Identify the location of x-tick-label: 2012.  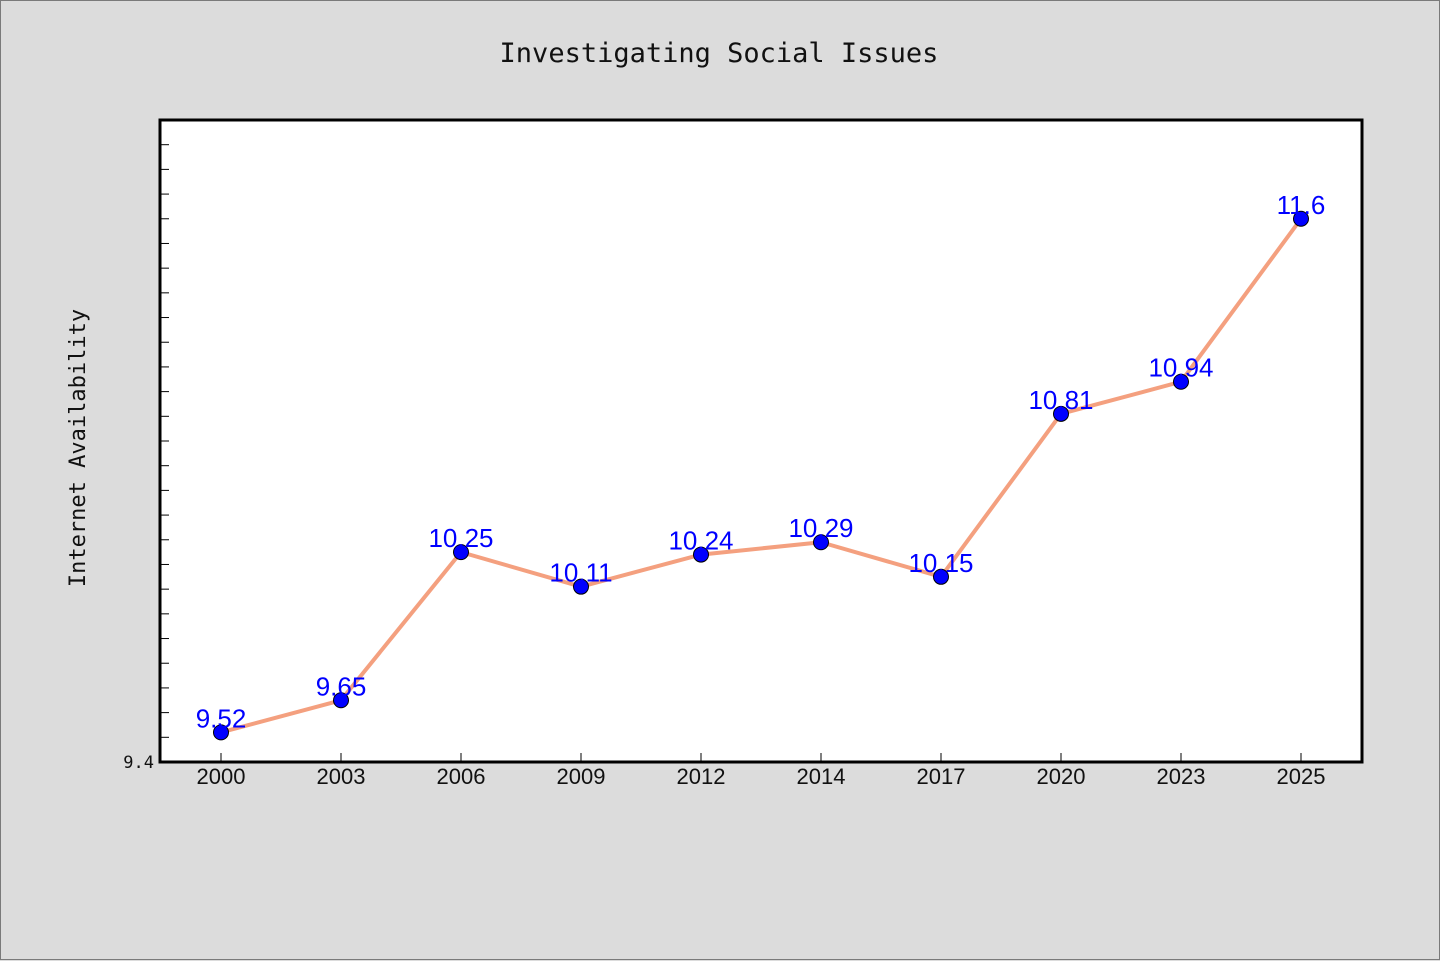
(701, 776).